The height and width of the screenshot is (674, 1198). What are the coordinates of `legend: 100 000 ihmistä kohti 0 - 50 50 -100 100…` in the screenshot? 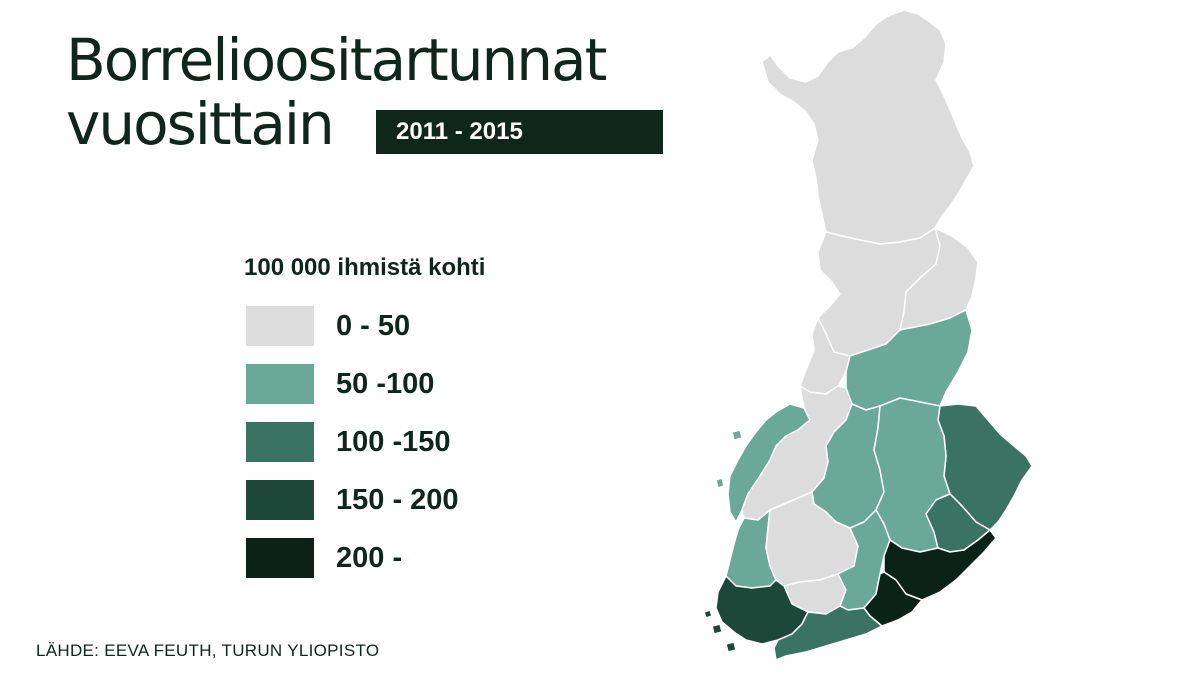 It's located at (364, 424).